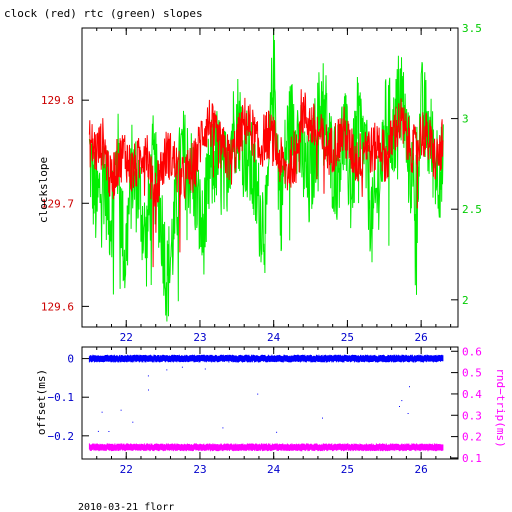 This screenshot has width=512, height=512. I want to click on top-y-axis-label: clockslope, so click(43, 190).